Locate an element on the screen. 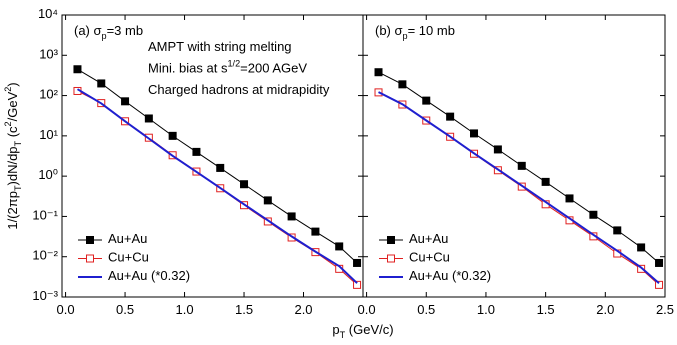 This screenshot has height=345, width=677. y-tick-label: 10⁻² is located at coordinates (45, 255).